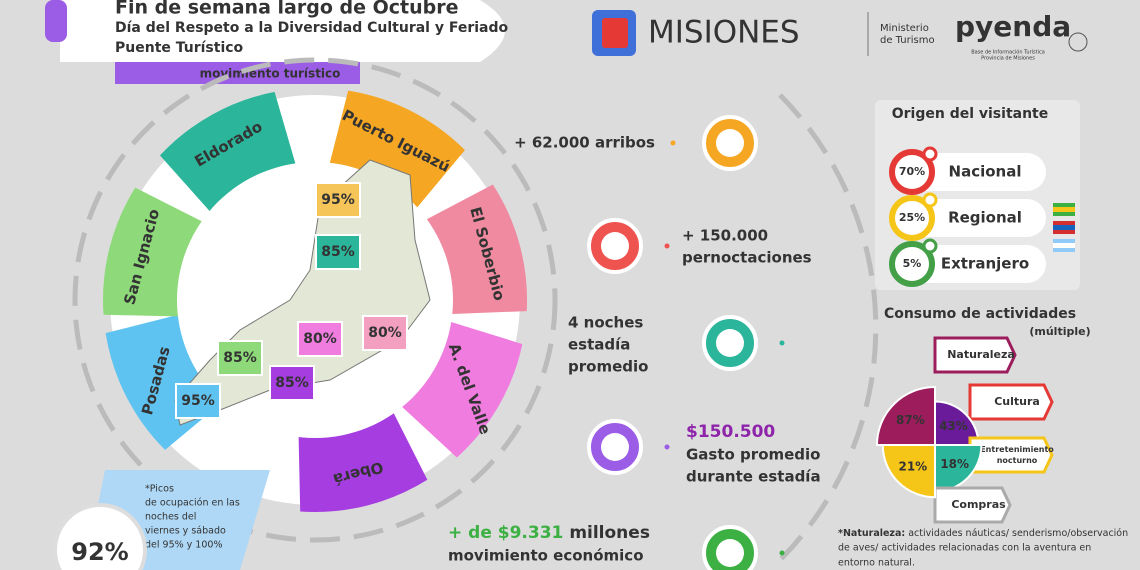  I want to click on pyenda-logo: pyenda, so click(1013, 26).